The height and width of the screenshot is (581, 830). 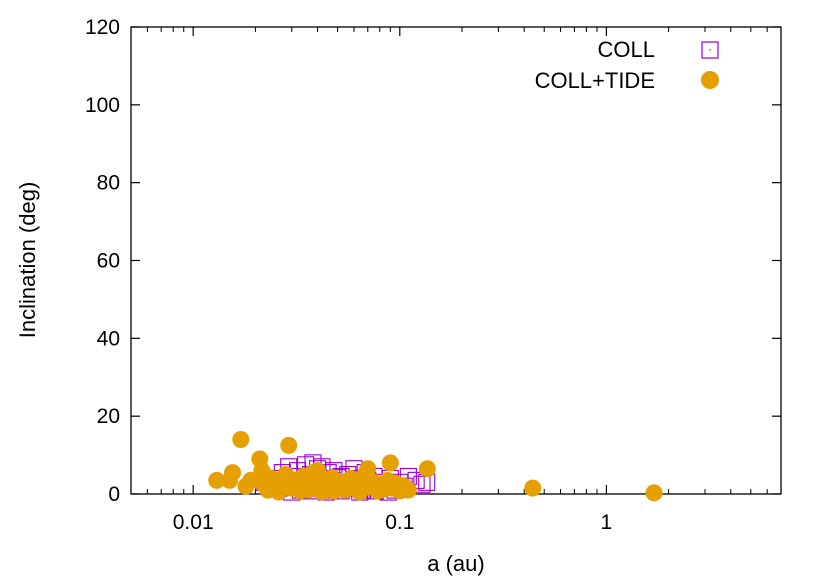 I want to click on legend: COLL COLL+TIDE, so click(x=627, y=65).